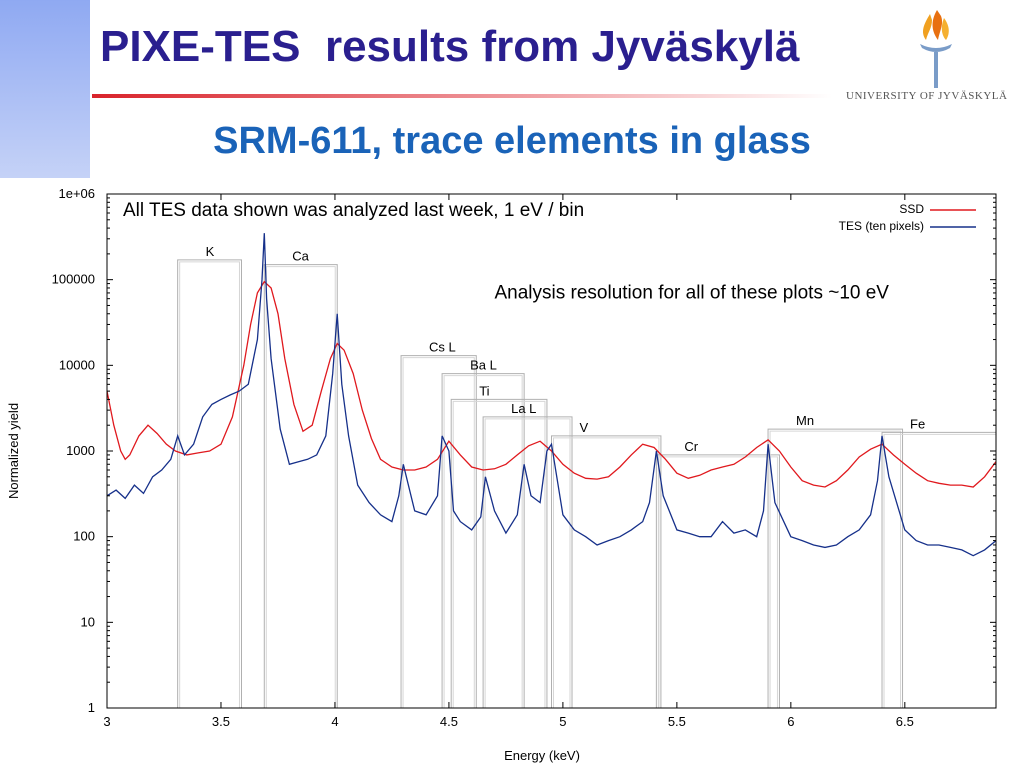  I want to click on x-tick-label-3: 4.5, so click(449, 721).